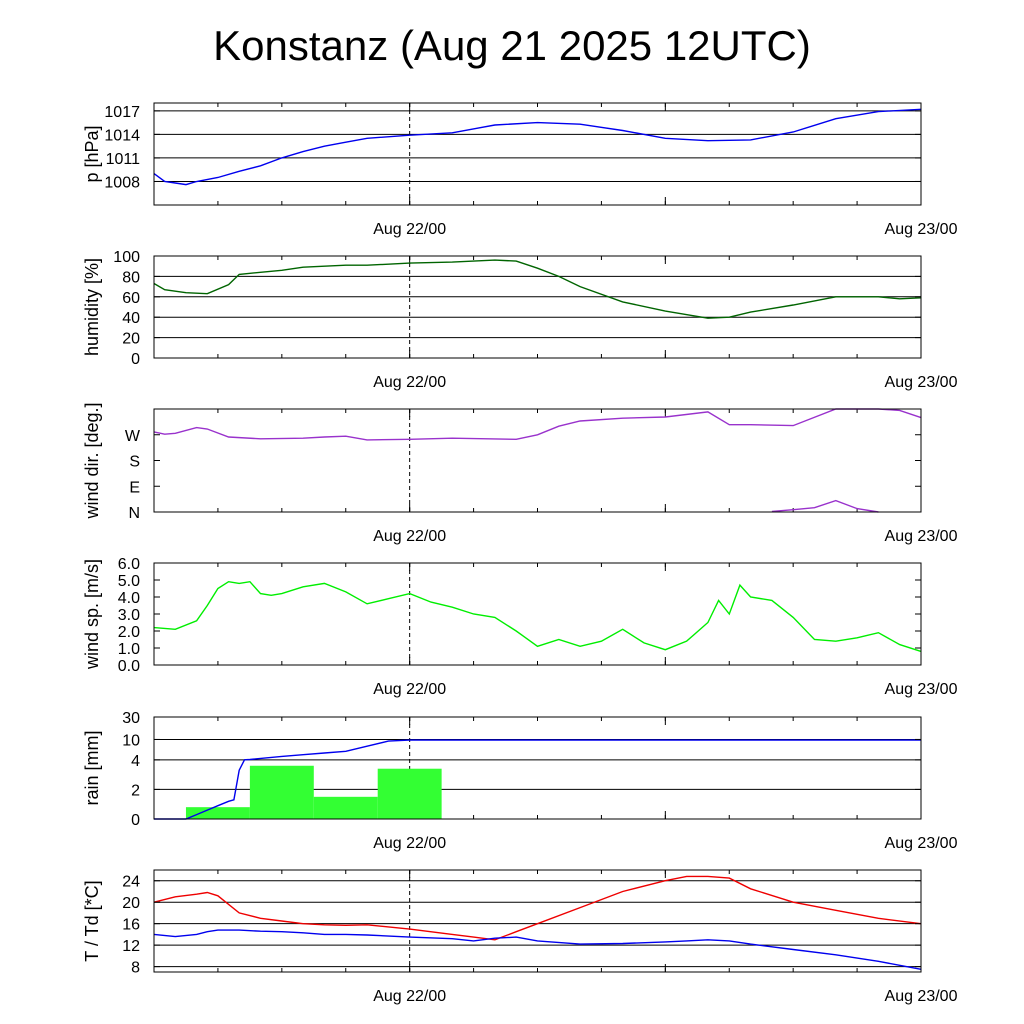 Image resolution: width=1024 pixels, height=1024 pixels. I want to click on y-tick-label: 1017, so click(122, 112).